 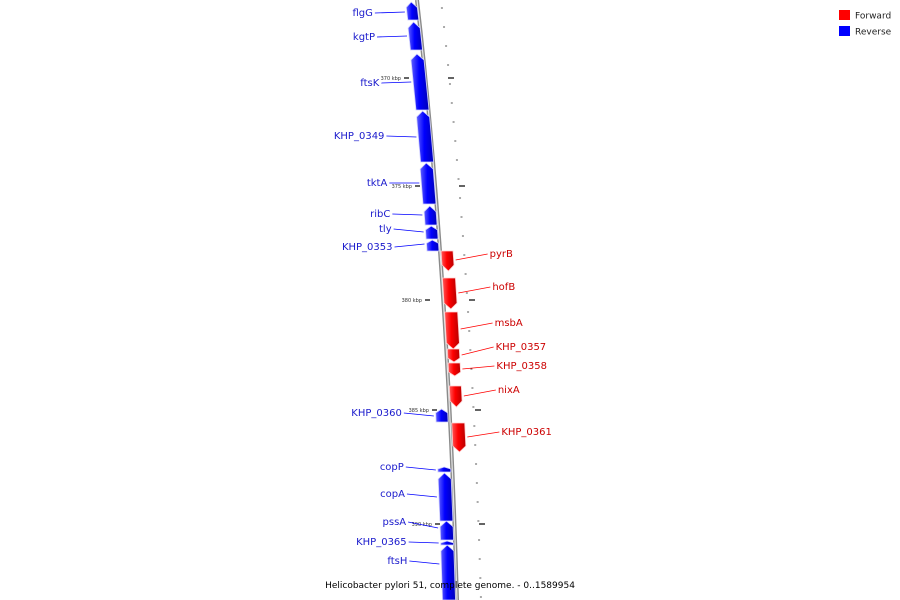 I want to click on gene-KHP_0358: KHP_0358, so click(x=497, y=369).